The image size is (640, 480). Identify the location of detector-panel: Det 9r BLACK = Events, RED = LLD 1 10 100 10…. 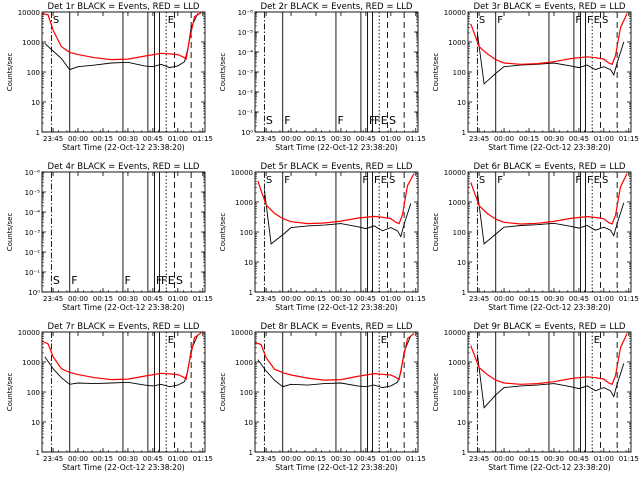
(535, 397).